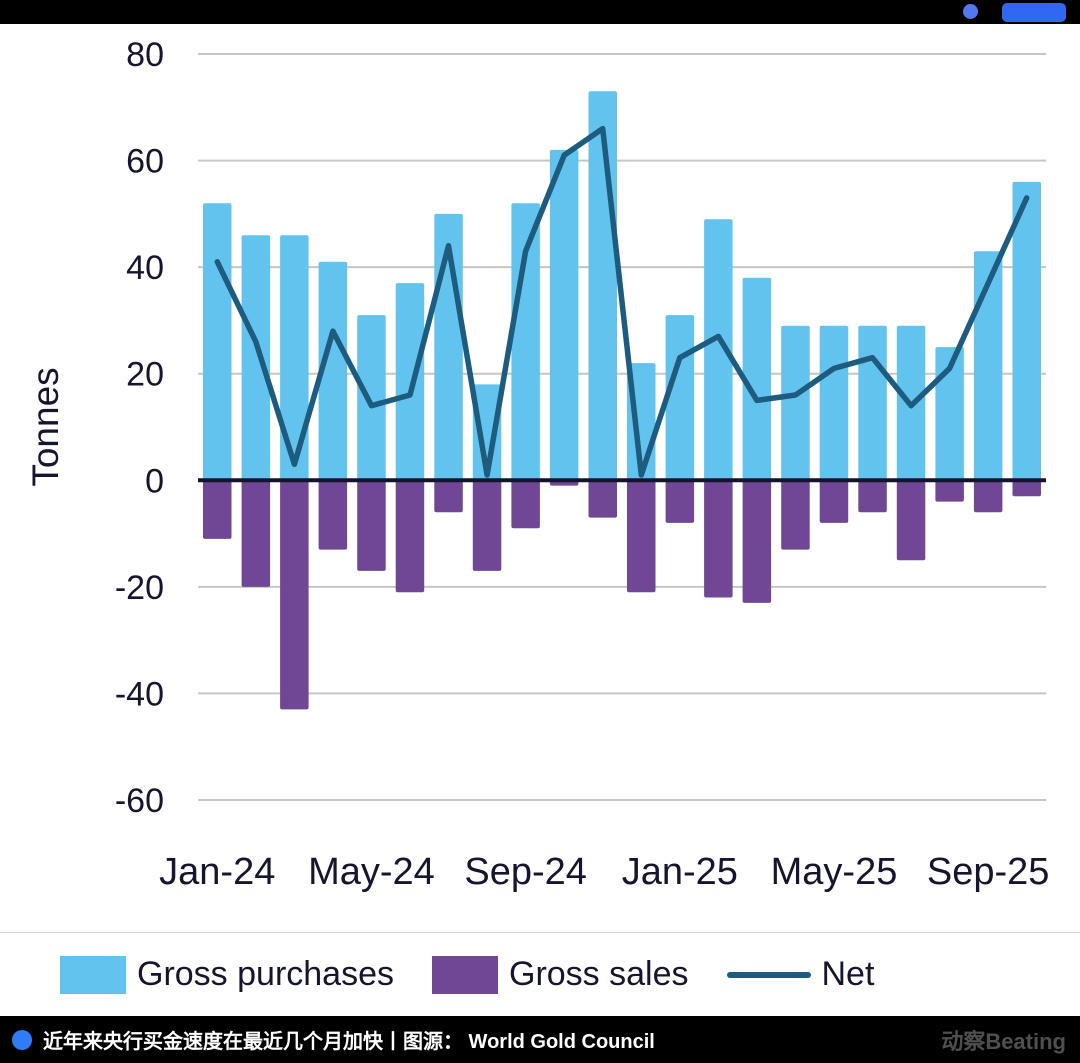 Image resolution: width=1080 pixels, height=1063 pixels. I want to click on topbar-circle-icon, so click(970, 11).